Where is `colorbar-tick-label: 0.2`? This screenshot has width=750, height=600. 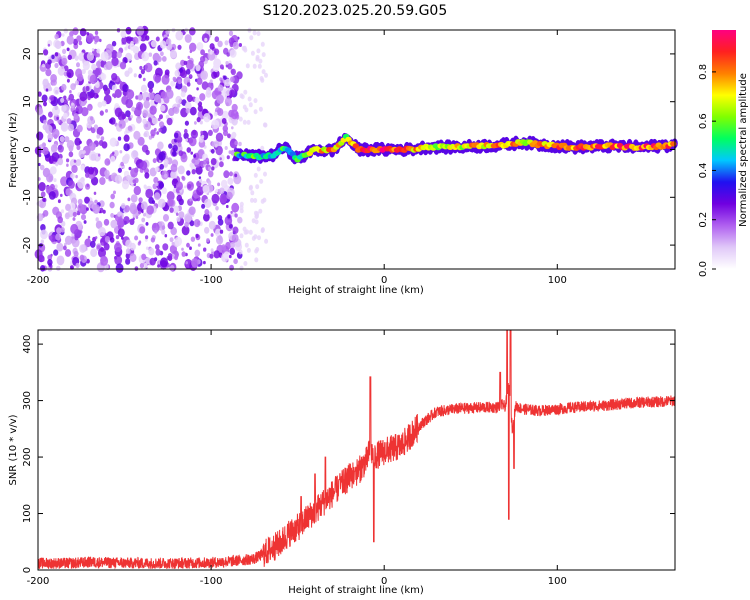
colorbar-tick-label: 0.2 is located at coordinates (703, 220).